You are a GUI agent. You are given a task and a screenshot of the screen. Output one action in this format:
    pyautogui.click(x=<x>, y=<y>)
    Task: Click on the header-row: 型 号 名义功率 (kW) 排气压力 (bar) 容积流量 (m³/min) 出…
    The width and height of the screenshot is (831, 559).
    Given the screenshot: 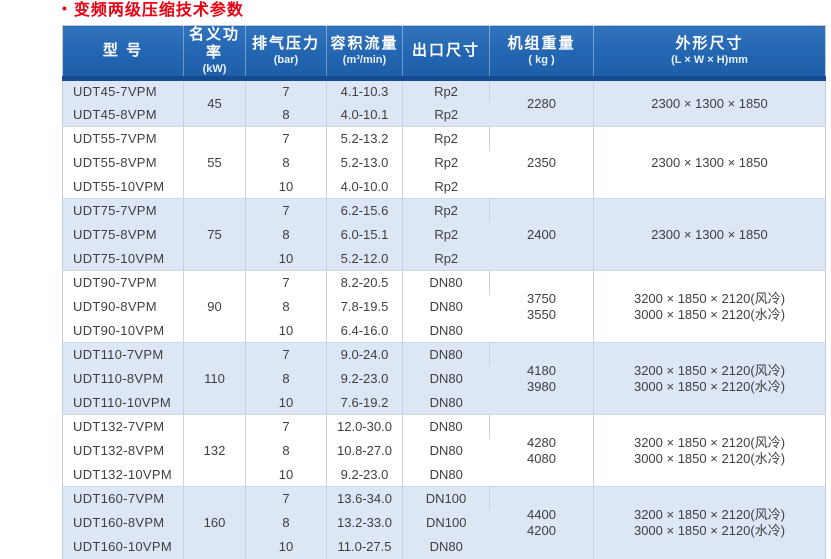 What is the action you would take?
    pyautogui.click(x=444, y=53)
    